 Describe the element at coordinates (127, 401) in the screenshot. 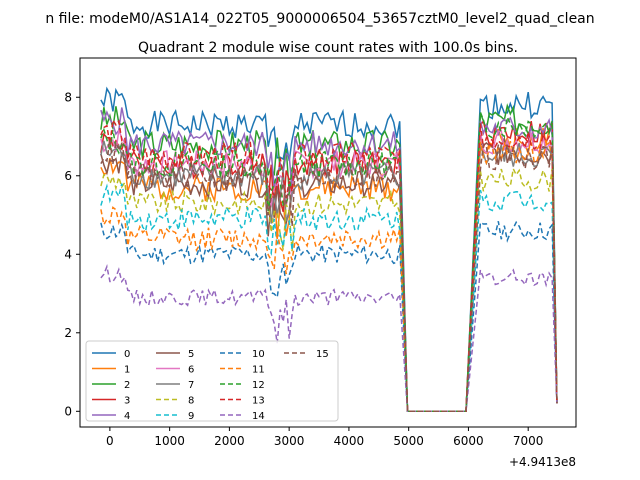

I see `legend-label-3: 3` at that location.